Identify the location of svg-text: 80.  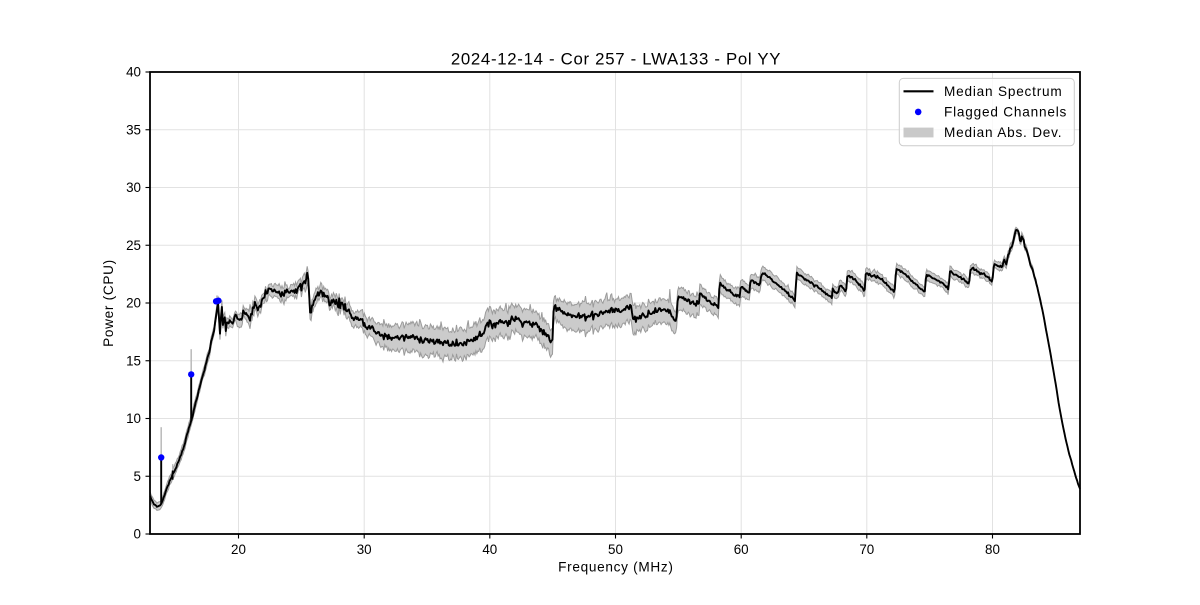
(992, 549).